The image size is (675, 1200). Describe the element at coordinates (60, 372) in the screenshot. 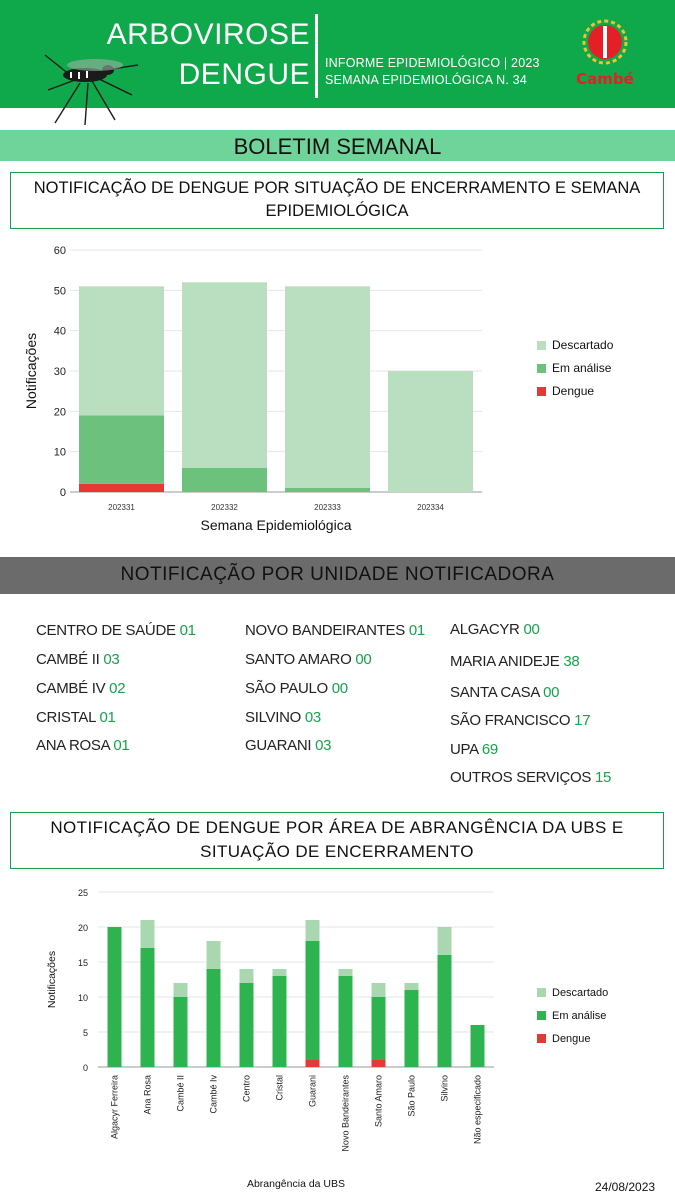

I see `y-tick-label: 30` at that location.